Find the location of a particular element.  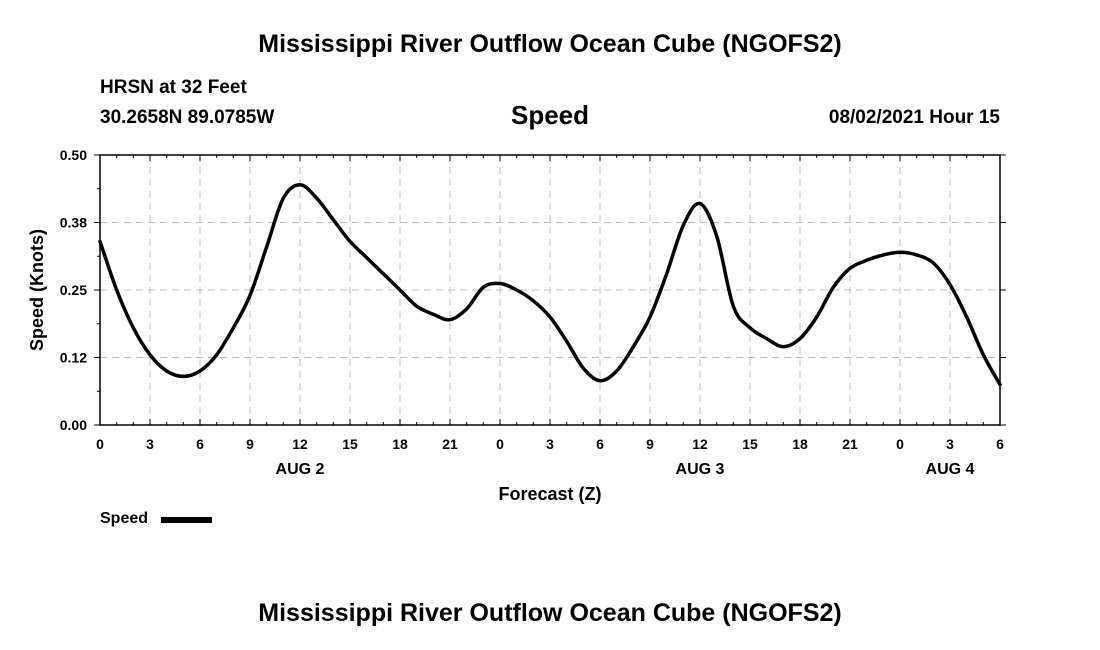

x-axis-label: Forecast (Z) is located at coordinates (549, 494).